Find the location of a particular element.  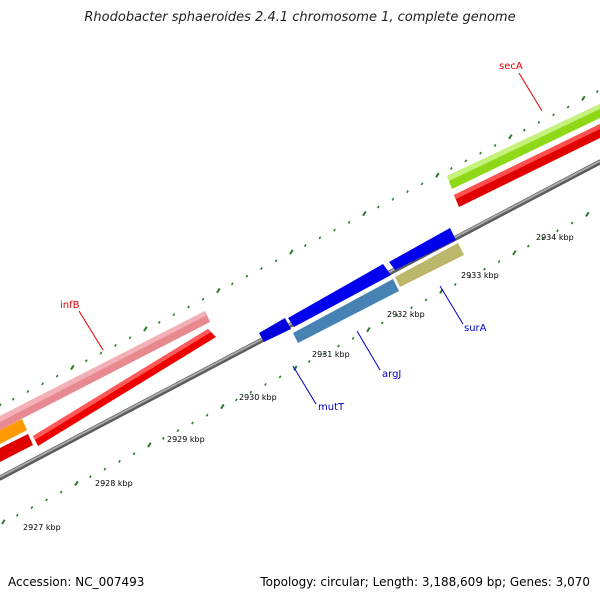

svg-text: infB is located at coordinates (70, 305).